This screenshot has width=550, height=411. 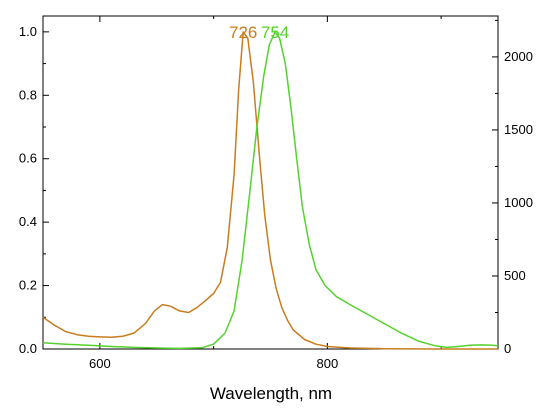 I want to click on peak-label-726: 726, so click(x=243, y=32).